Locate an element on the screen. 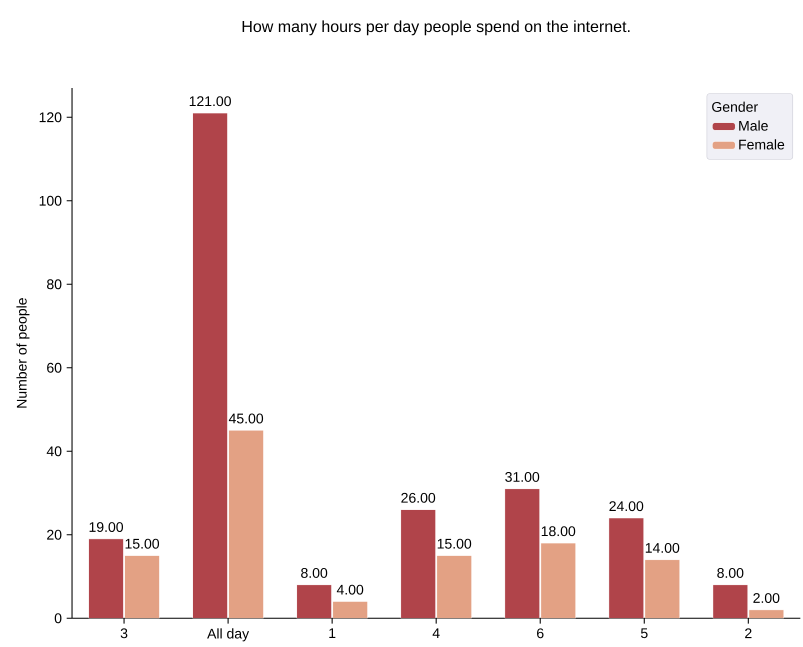 This screenshot has width=803, height=647. legend-label: Female is located at coordinates (761, 144).